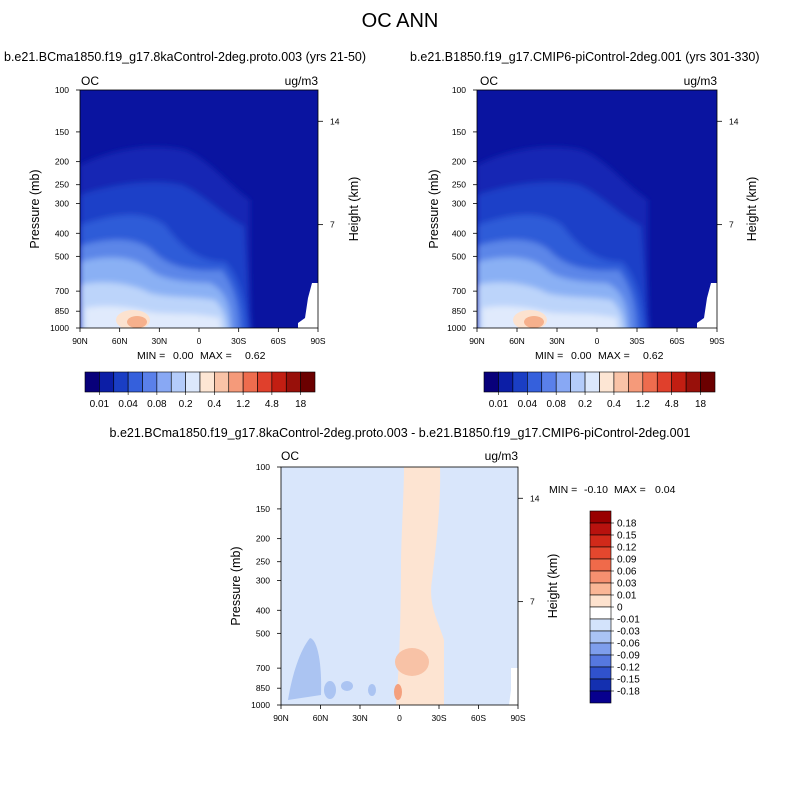 The height and width of the screenshot is (800, 800). Describe the element at coordinates (238, 341) in the screenshot. I see `left-lat-label-30S: 30S` at that location.